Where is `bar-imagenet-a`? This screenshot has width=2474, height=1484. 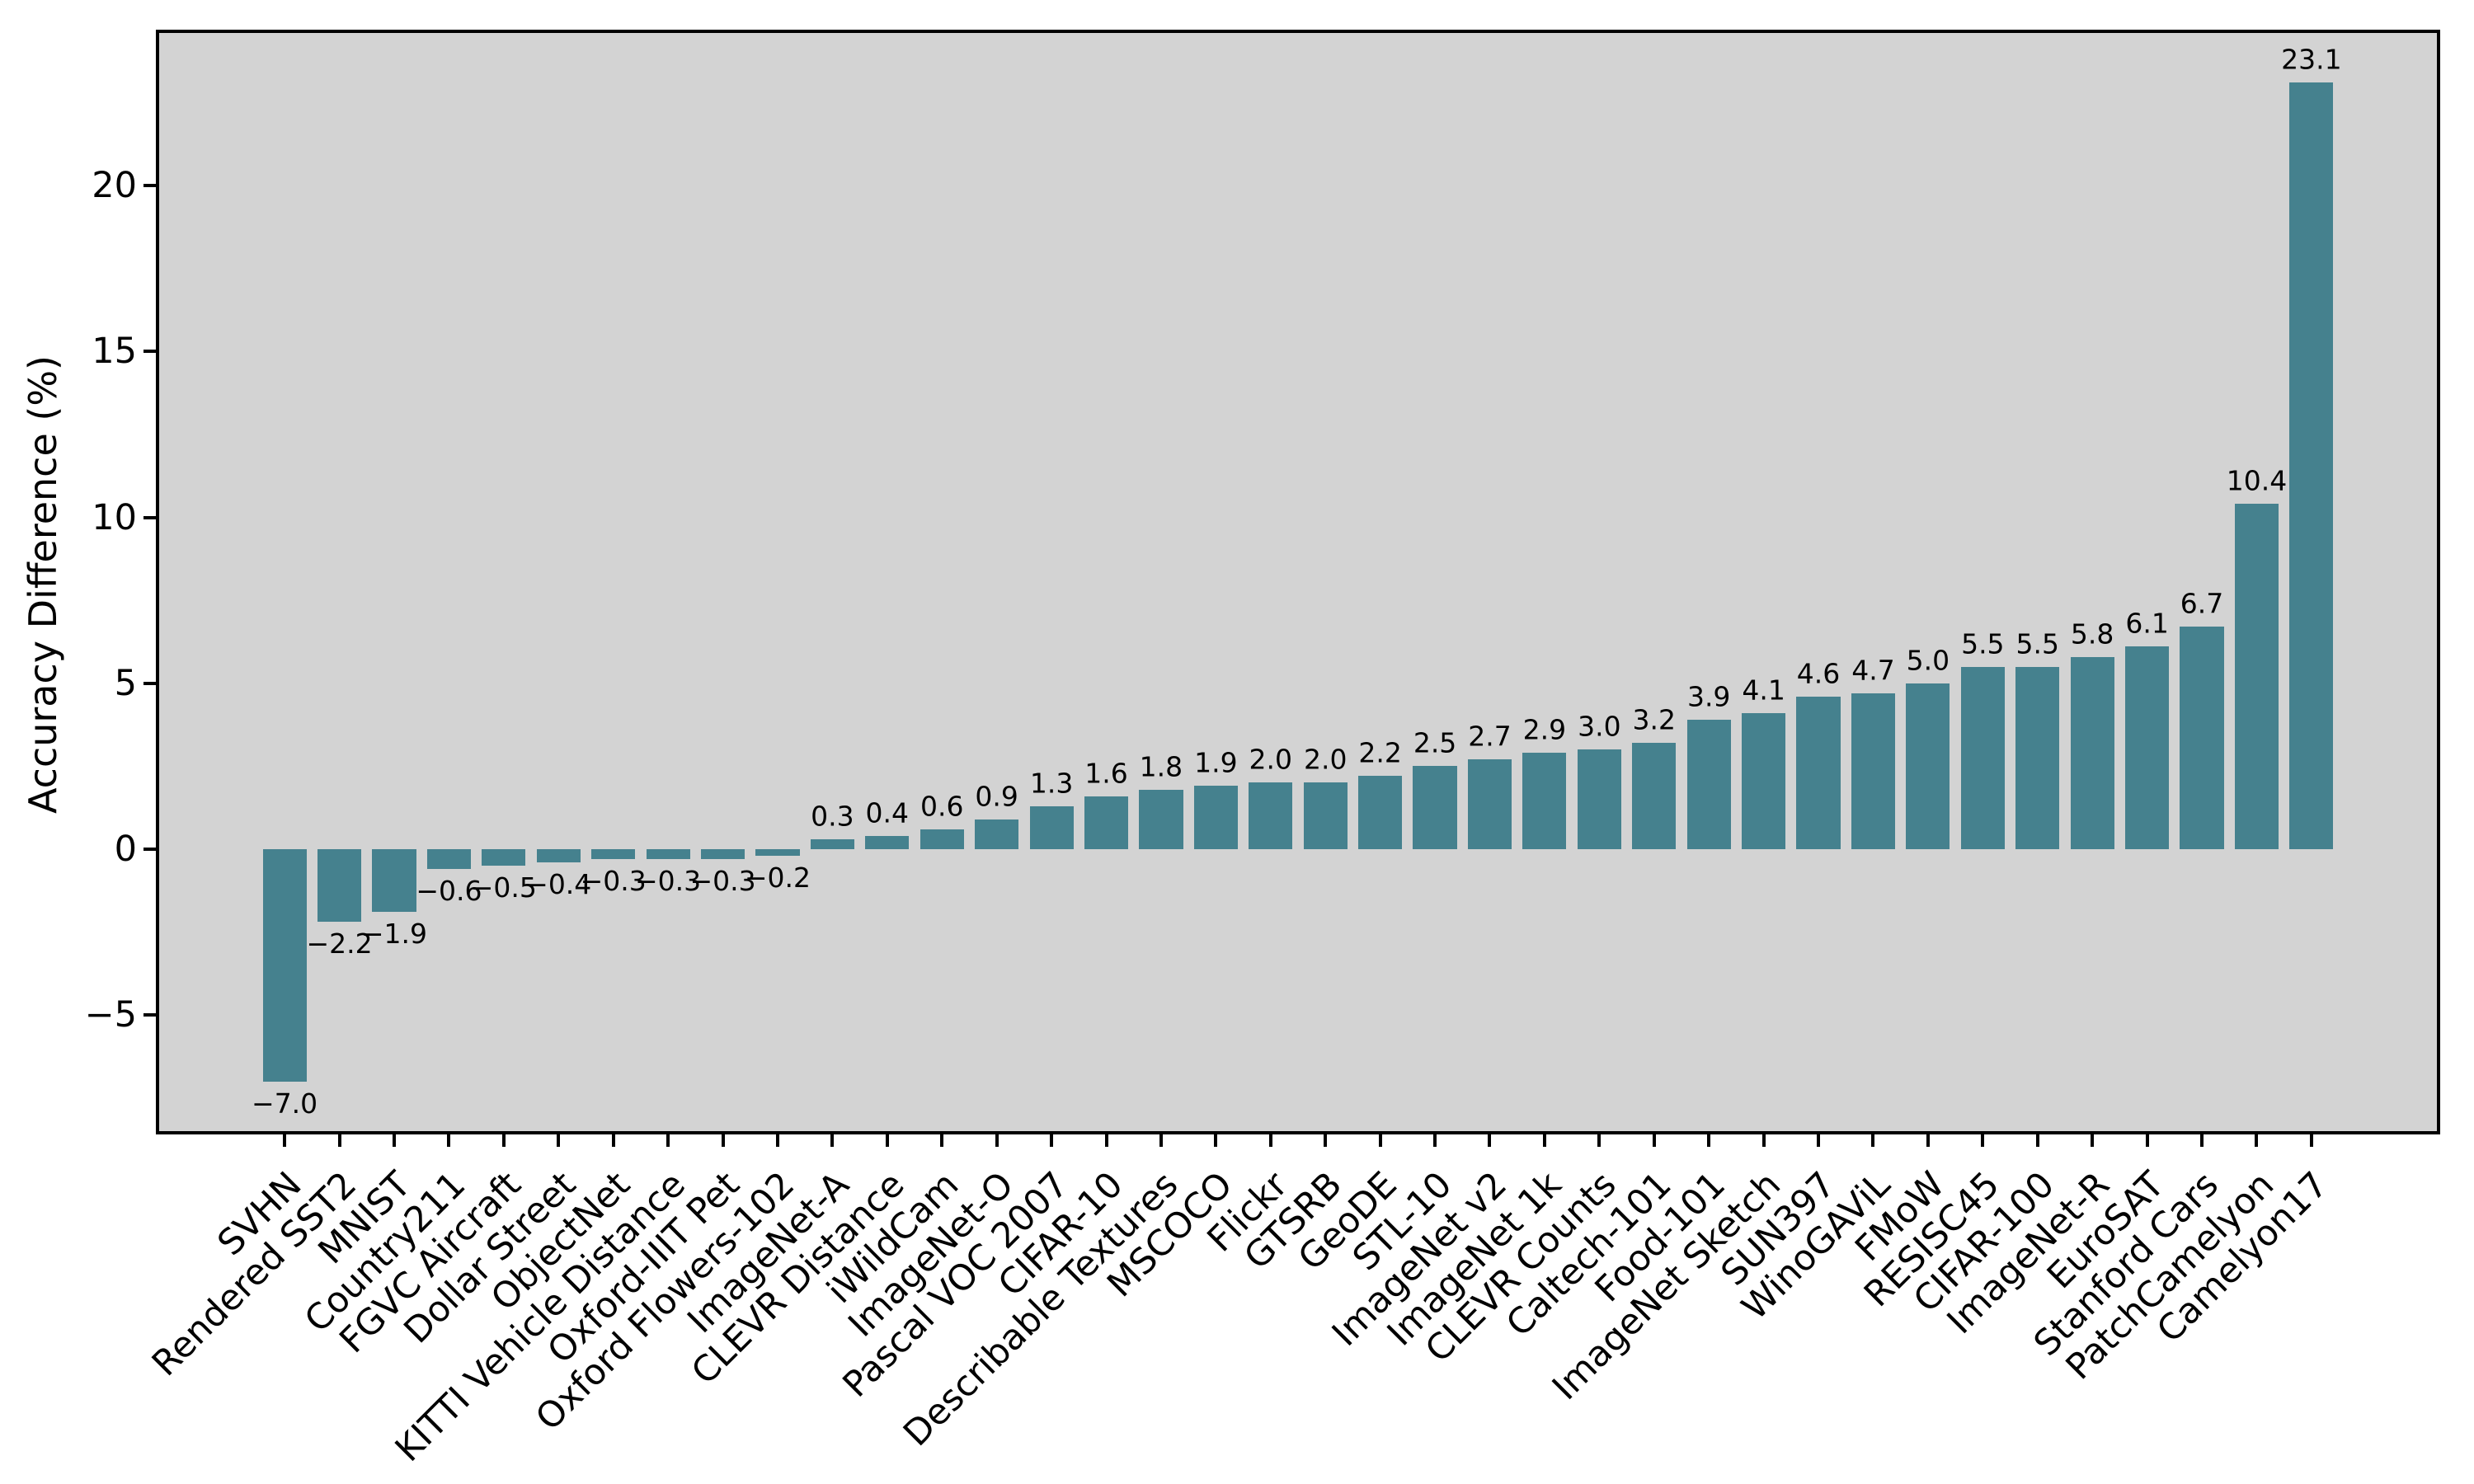
bar-imagenet-a is located at coordinates (832, 843).